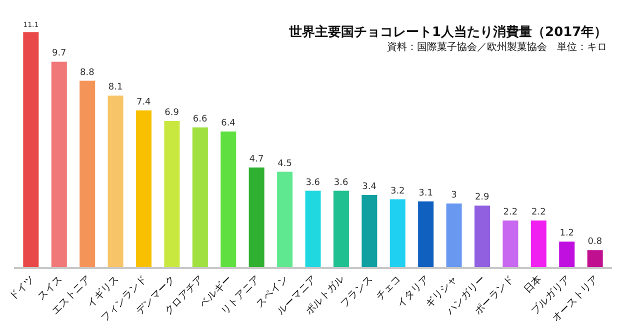 The width and height of the screenshot is (620, 332). Describe the element at coordinates (397, 191) in the screenshot. I see `data-label: 3.2` at that location.